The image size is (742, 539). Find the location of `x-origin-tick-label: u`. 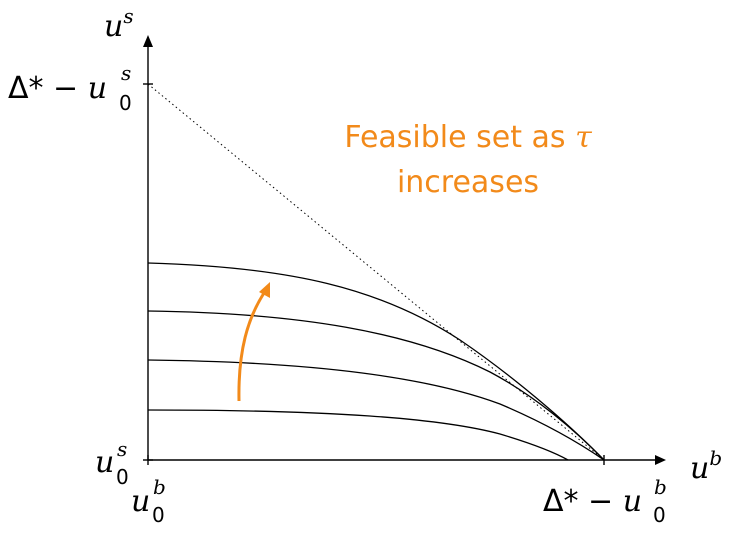

x-origin-tick-label: u is located at coordinates (140, 501).